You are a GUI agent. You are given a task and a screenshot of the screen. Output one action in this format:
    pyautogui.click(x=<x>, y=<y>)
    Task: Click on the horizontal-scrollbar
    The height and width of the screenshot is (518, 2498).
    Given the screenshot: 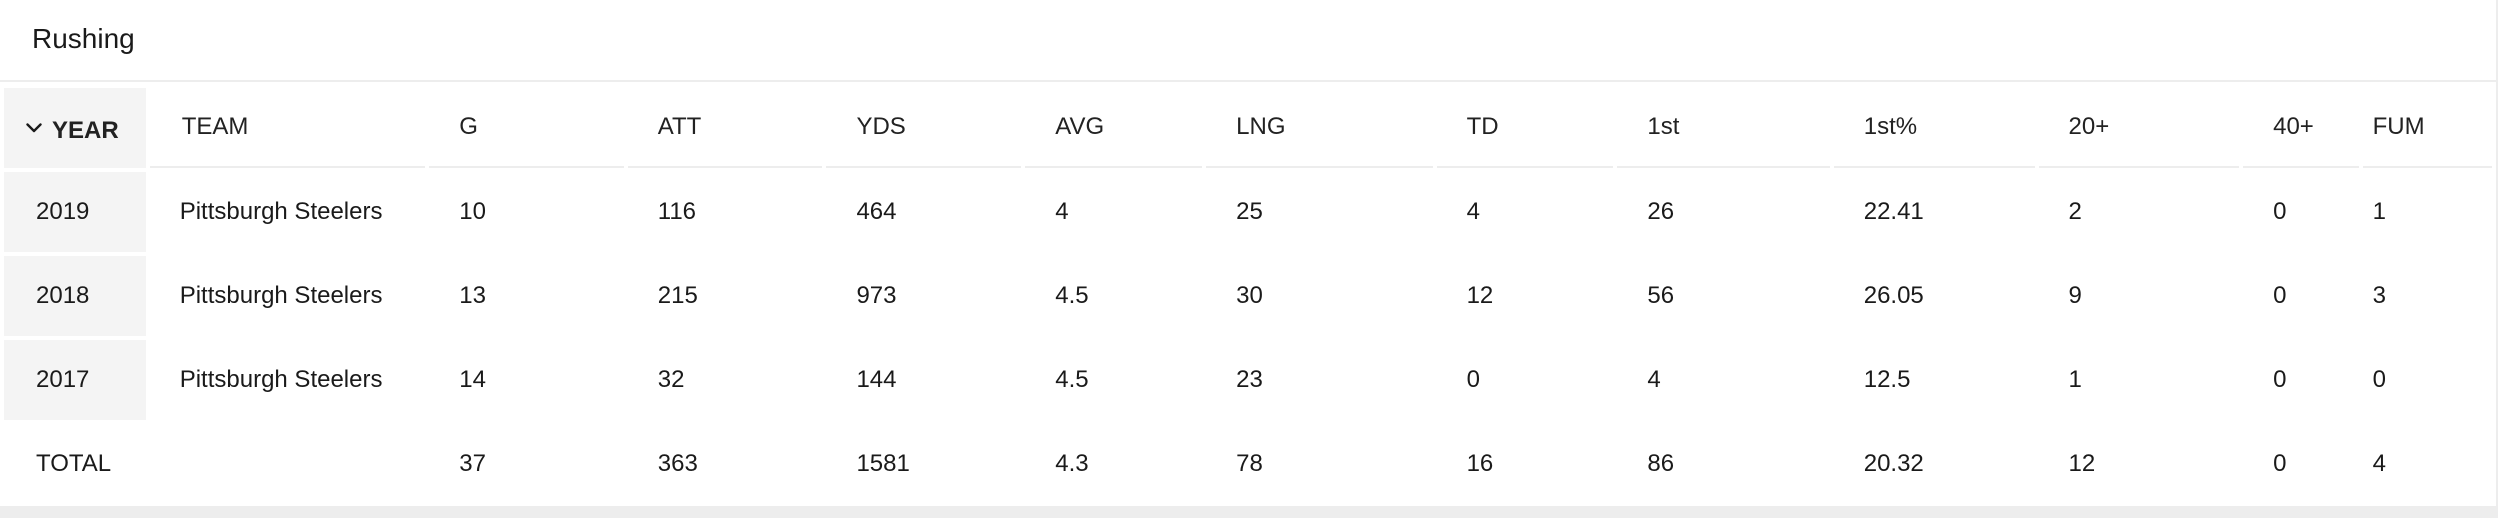 What is the action you would take?
    pyautogui.click(x=1249, y=512)
    